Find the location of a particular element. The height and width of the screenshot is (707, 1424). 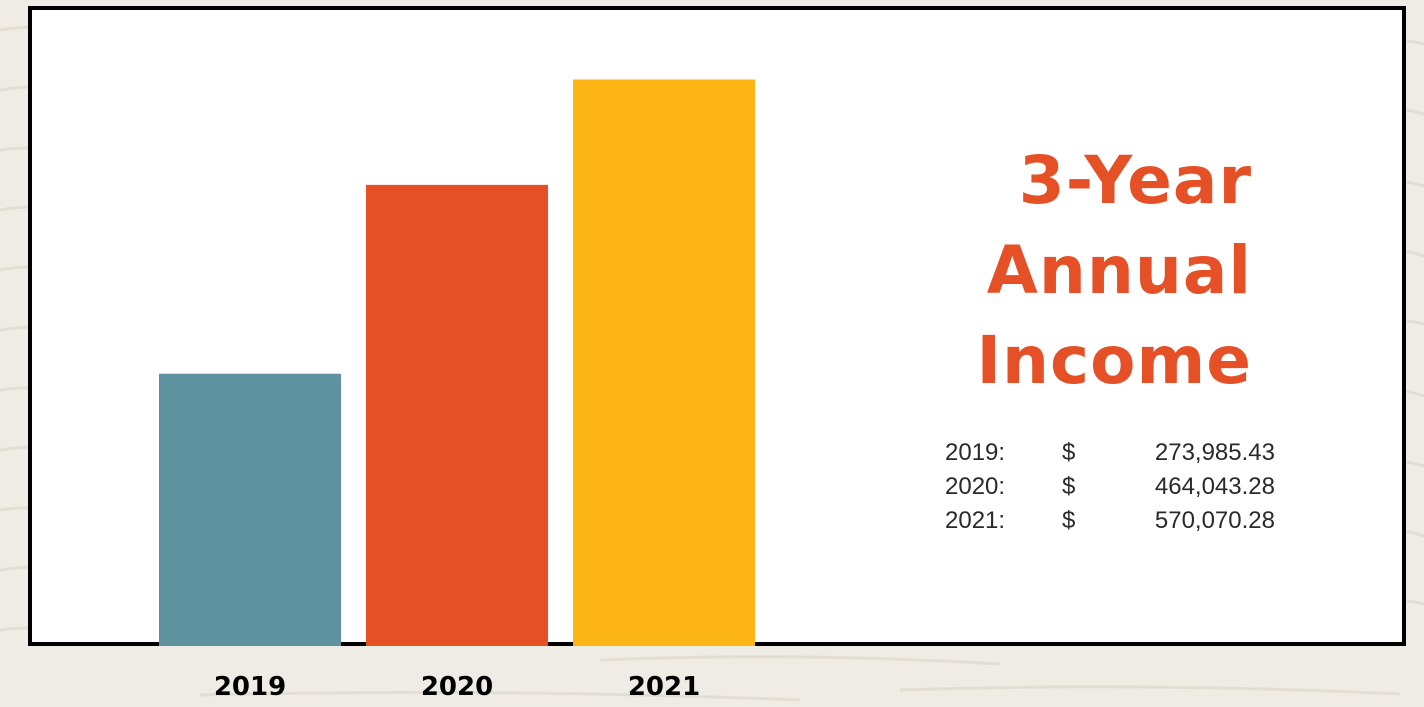

title-line-2: Annual is located at coordinates (1119, 270).